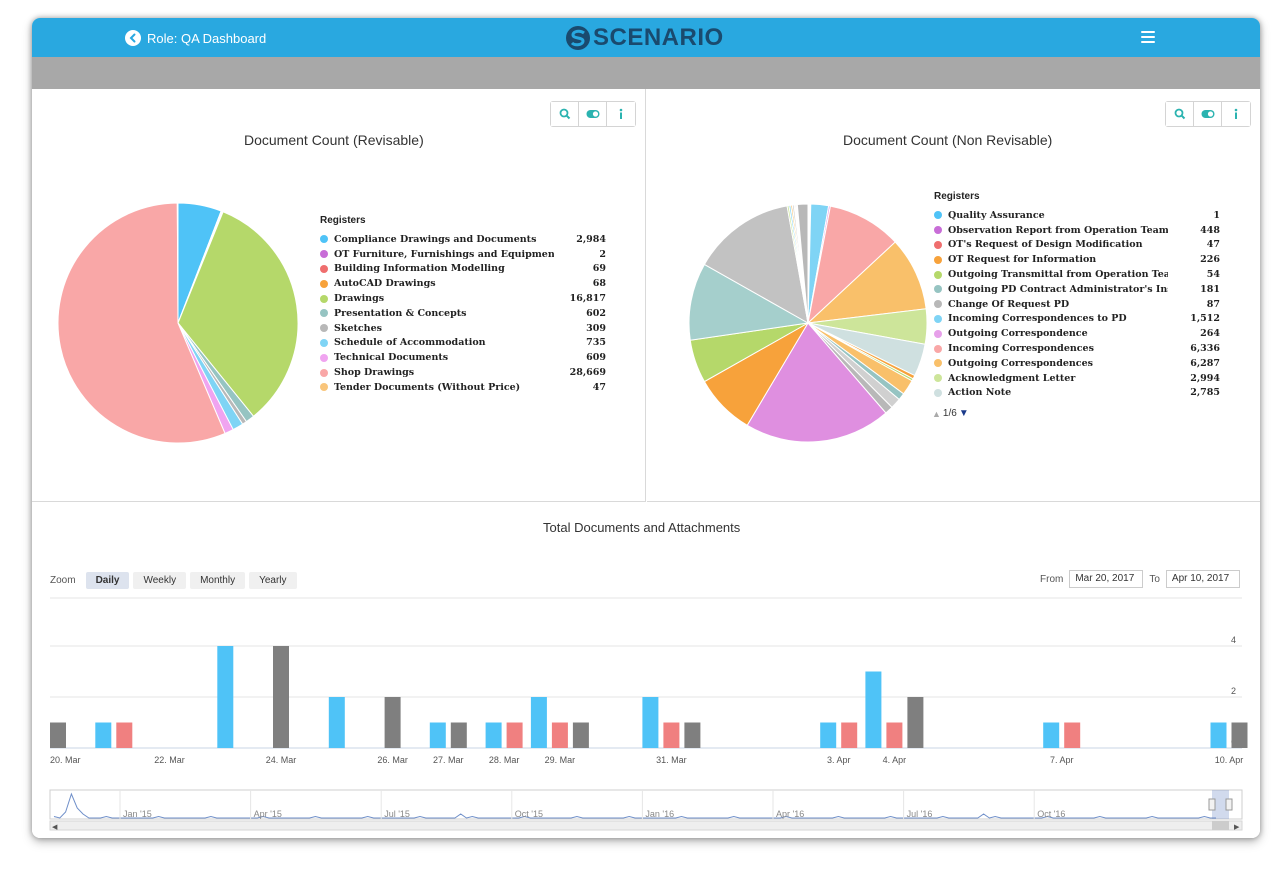 The height and width of the screenshot is (873, 1280). I want to click on legend-item: Shop Drawings 28,669, so click(463, 372).